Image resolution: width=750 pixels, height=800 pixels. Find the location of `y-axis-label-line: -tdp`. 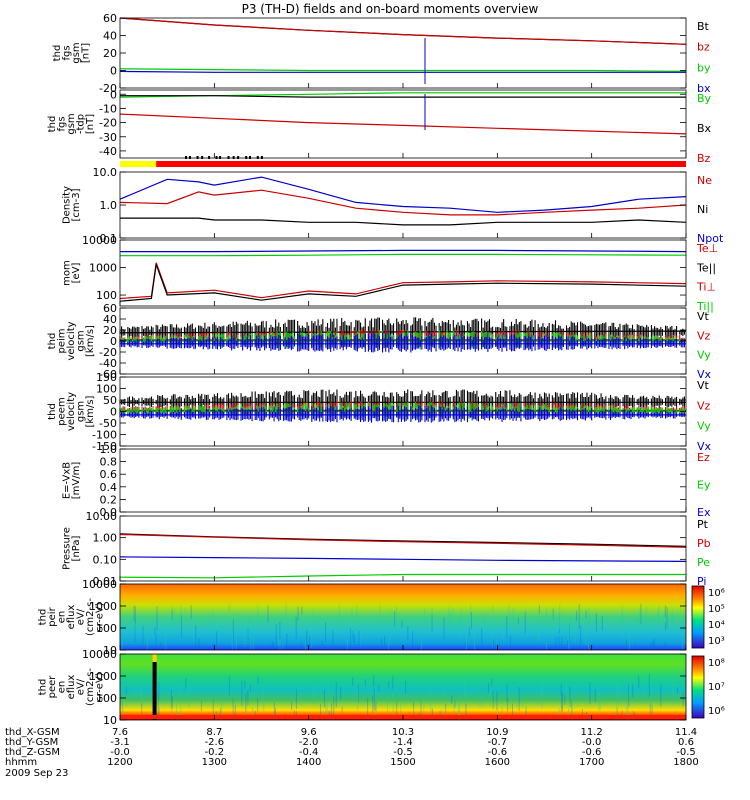

y-axis-label-line: -tdp is located at coordinates (81, 124).